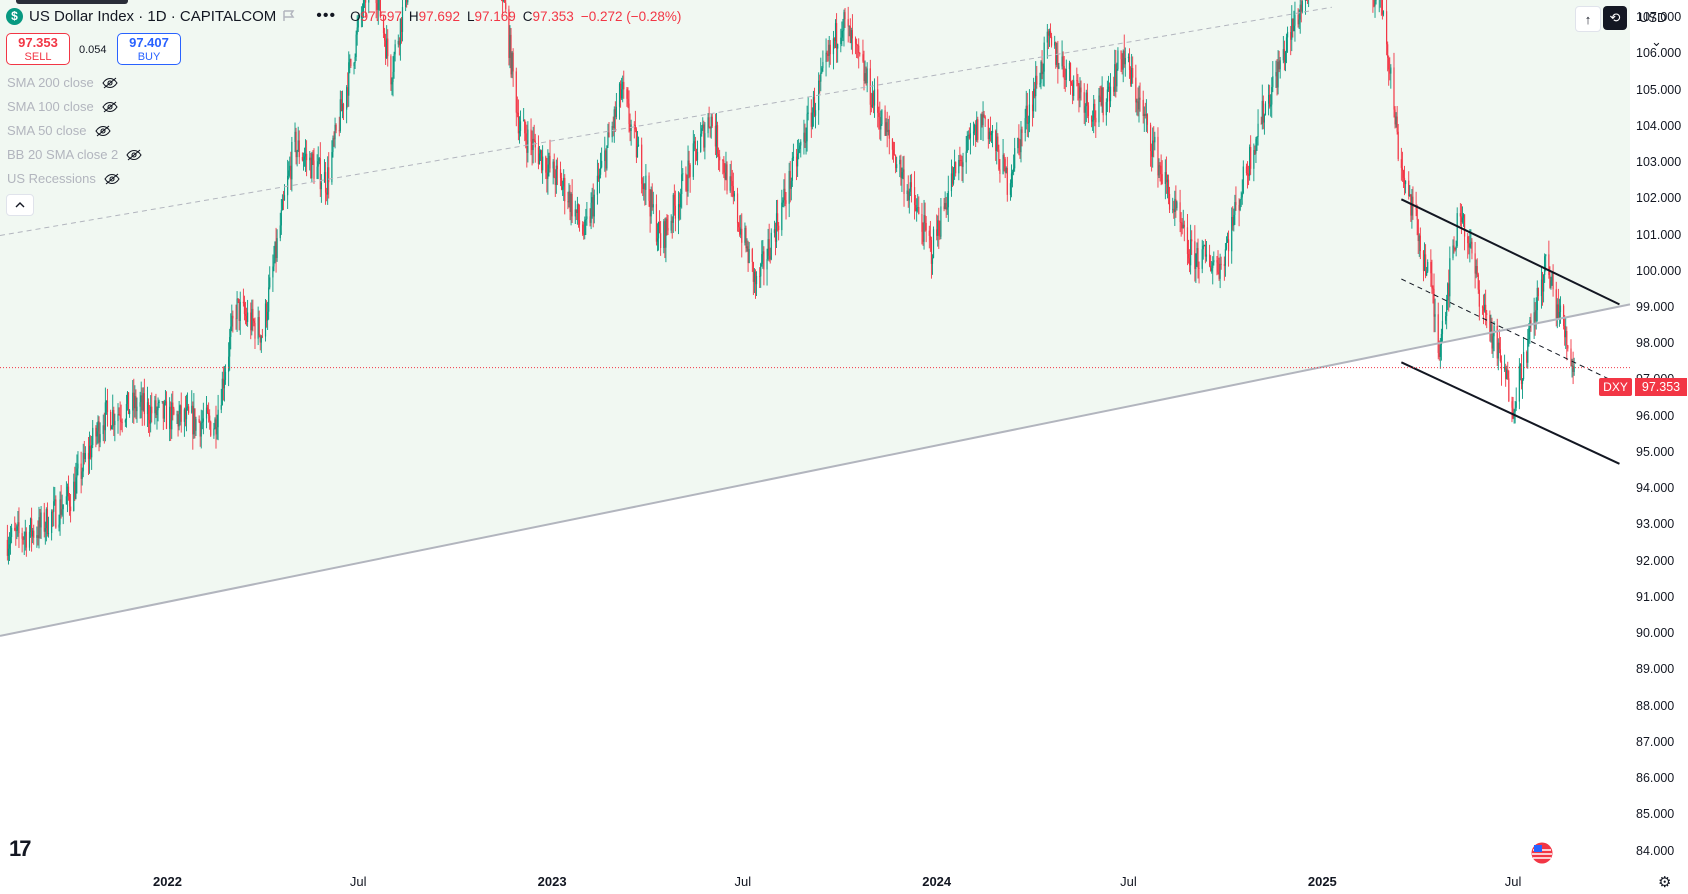 The height and width of the screenshot is (894, 1688). Describe the element at coordinates (62, 82) in the screenshot. I see `indicator-sma-200: SMA 200 close` at that location.